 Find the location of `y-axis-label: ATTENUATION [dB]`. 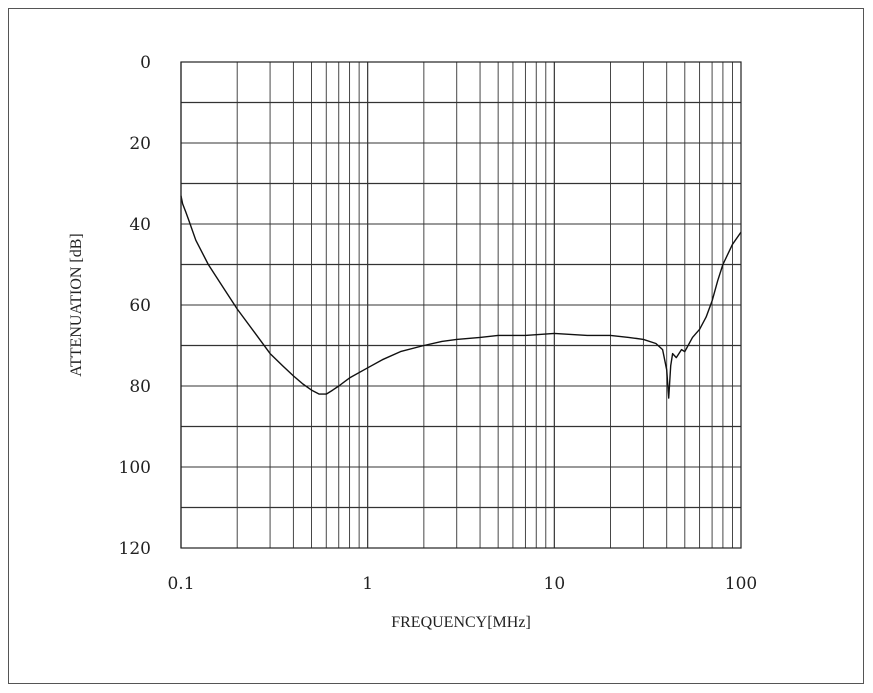

y-axis-label: ATTENUATION [dB] is located at coordinates (76, 305).